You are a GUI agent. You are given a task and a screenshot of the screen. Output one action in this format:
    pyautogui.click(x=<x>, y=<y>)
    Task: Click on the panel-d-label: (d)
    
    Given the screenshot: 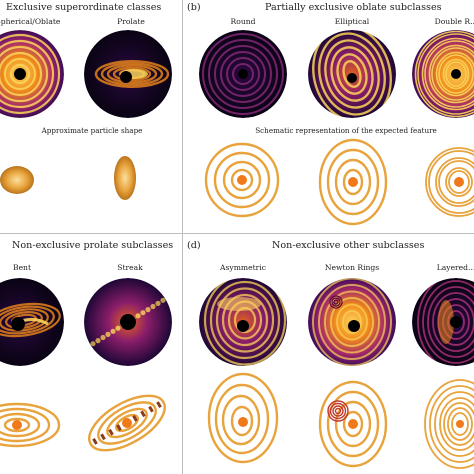 What is the action you would take?
    pyautogui.click(x=194, y=245)
    